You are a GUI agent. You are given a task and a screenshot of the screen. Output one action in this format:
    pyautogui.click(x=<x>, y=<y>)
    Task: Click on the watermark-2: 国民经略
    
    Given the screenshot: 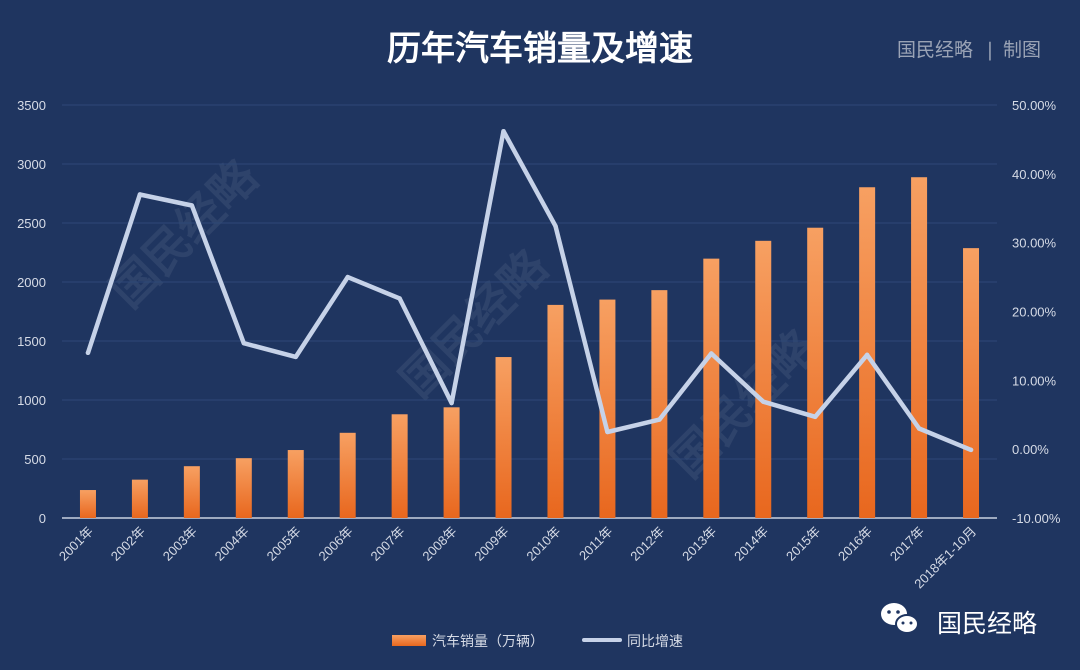 What is the action you would take?
    pyautogui.click(x=474, y=323)
    